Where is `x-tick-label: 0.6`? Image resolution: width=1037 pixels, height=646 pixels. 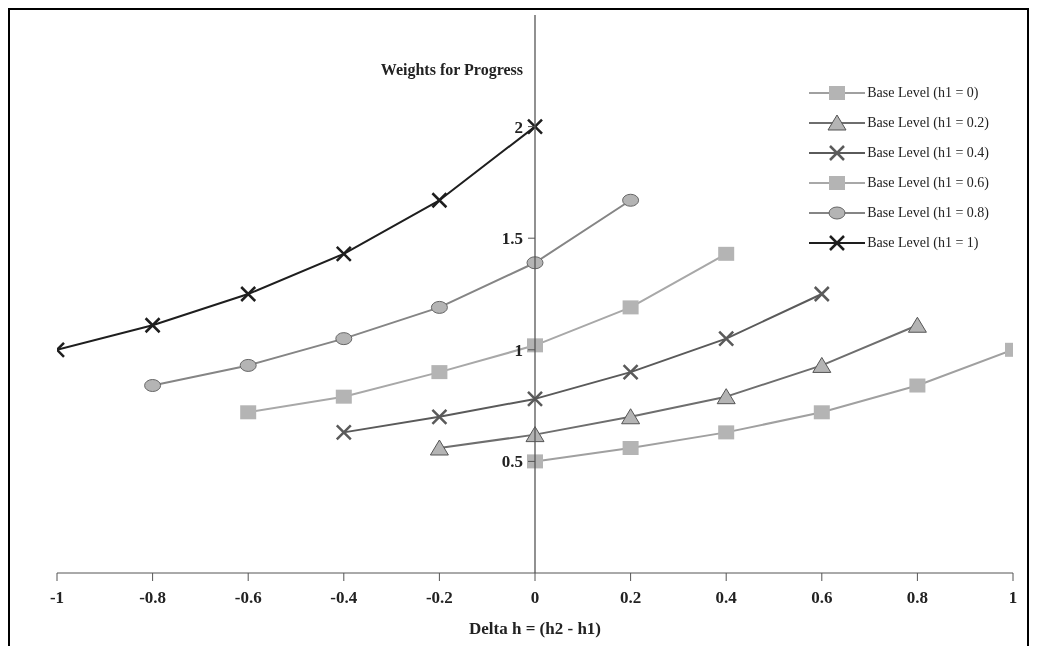
x-tick-label: 0.6 is located at coordinates (822, 598).